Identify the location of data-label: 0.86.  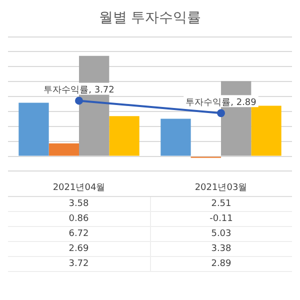
(79, 219).